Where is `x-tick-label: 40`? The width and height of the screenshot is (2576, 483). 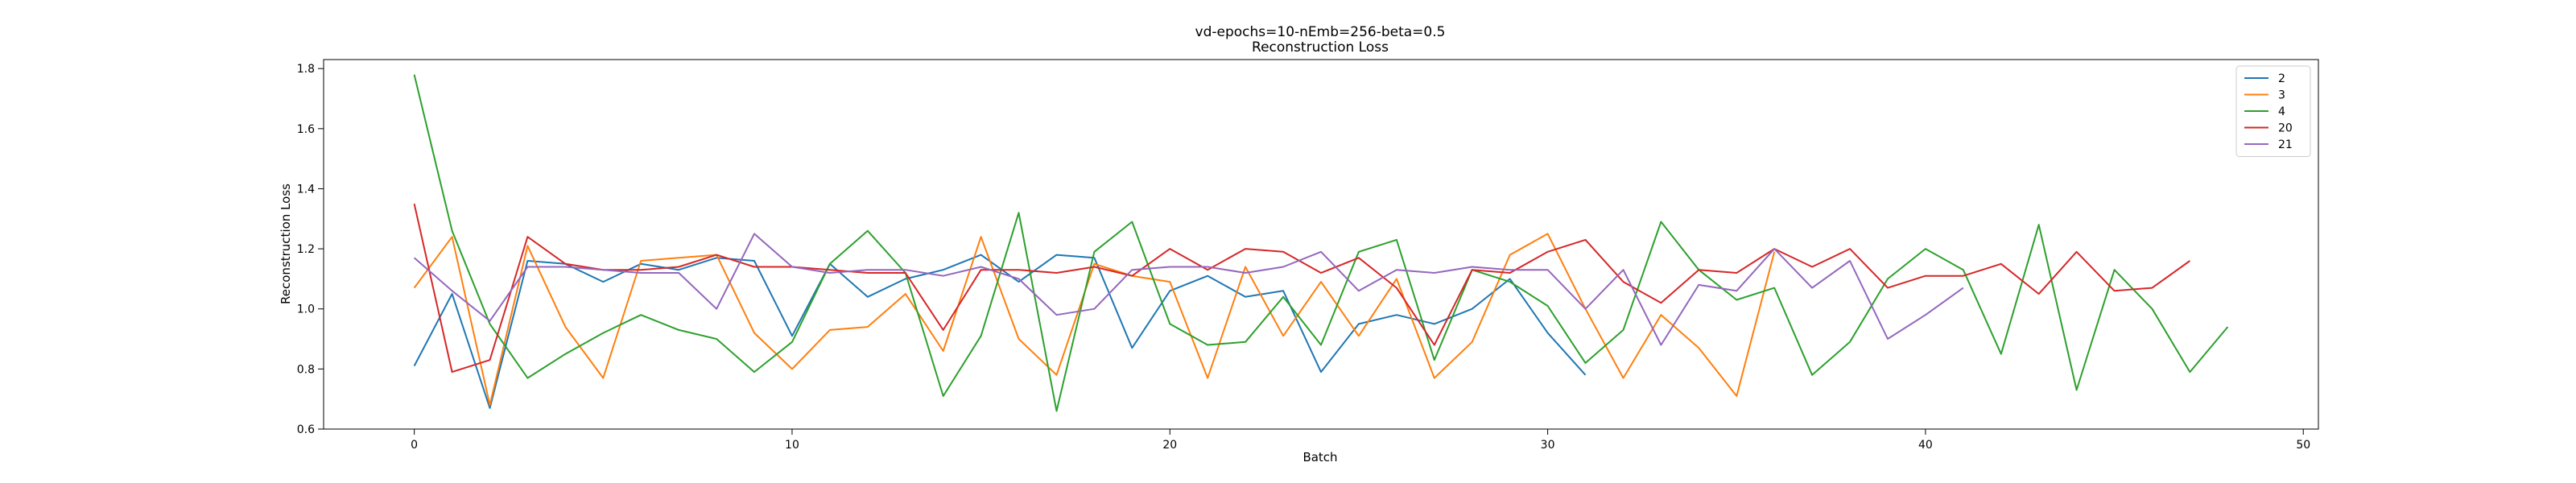 x-tick-label: 40 is located at coordinates (1926, 445).